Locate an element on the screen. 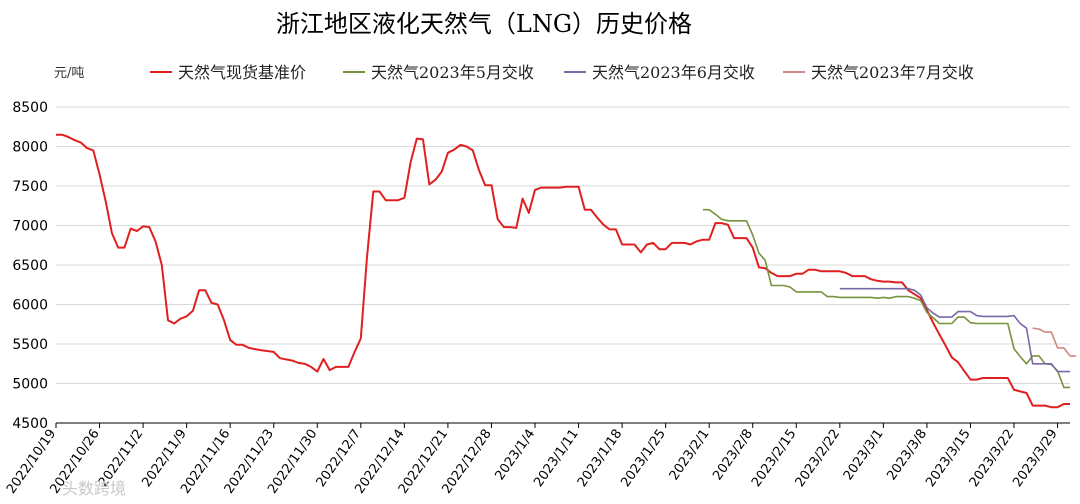  x-tick-label: 2023/2/15 is located at coordinates (774, 458).